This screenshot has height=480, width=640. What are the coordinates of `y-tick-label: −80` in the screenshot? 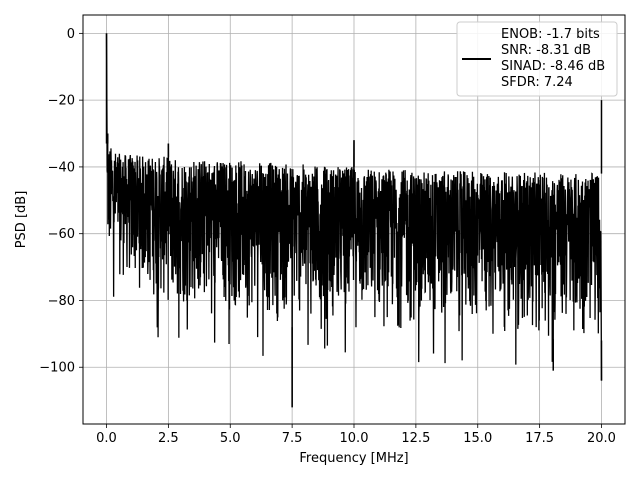 It's located at (61, 301).